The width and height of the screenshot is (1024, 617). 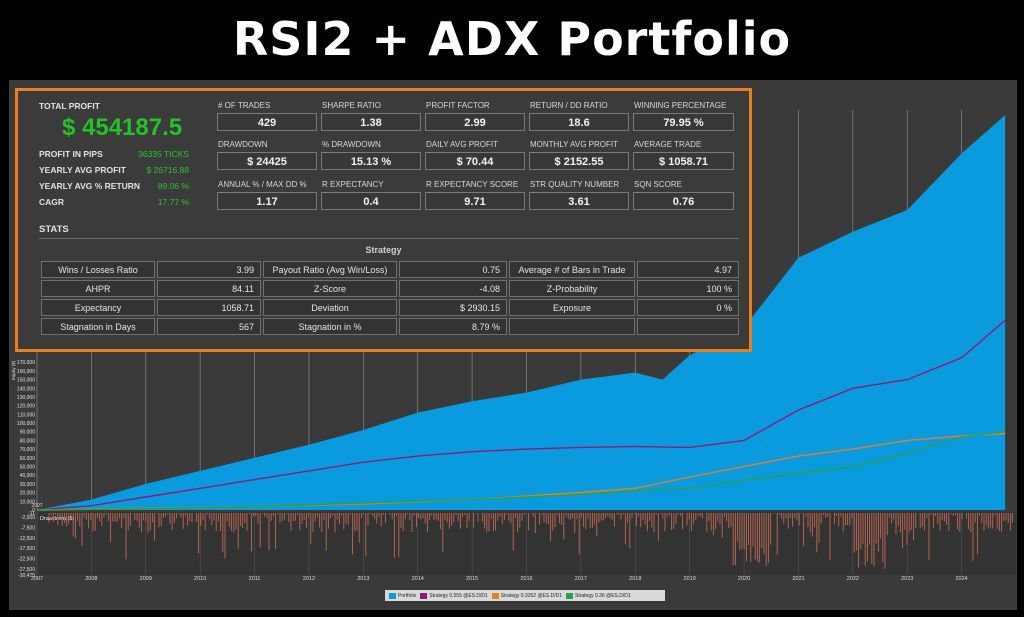 I want to click on stats-cell: 100 %, so click(x=688, y=288).